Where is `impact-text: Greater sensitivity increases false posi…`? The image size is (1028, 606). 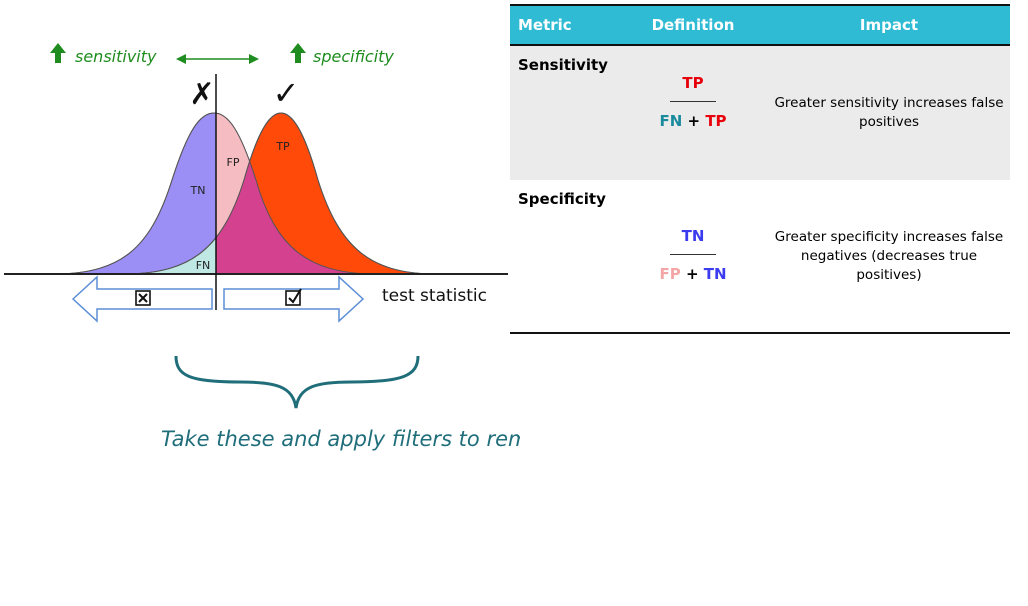
impact-text: Greater sensitivity increases false posi… is located at coordinates (889, 112).